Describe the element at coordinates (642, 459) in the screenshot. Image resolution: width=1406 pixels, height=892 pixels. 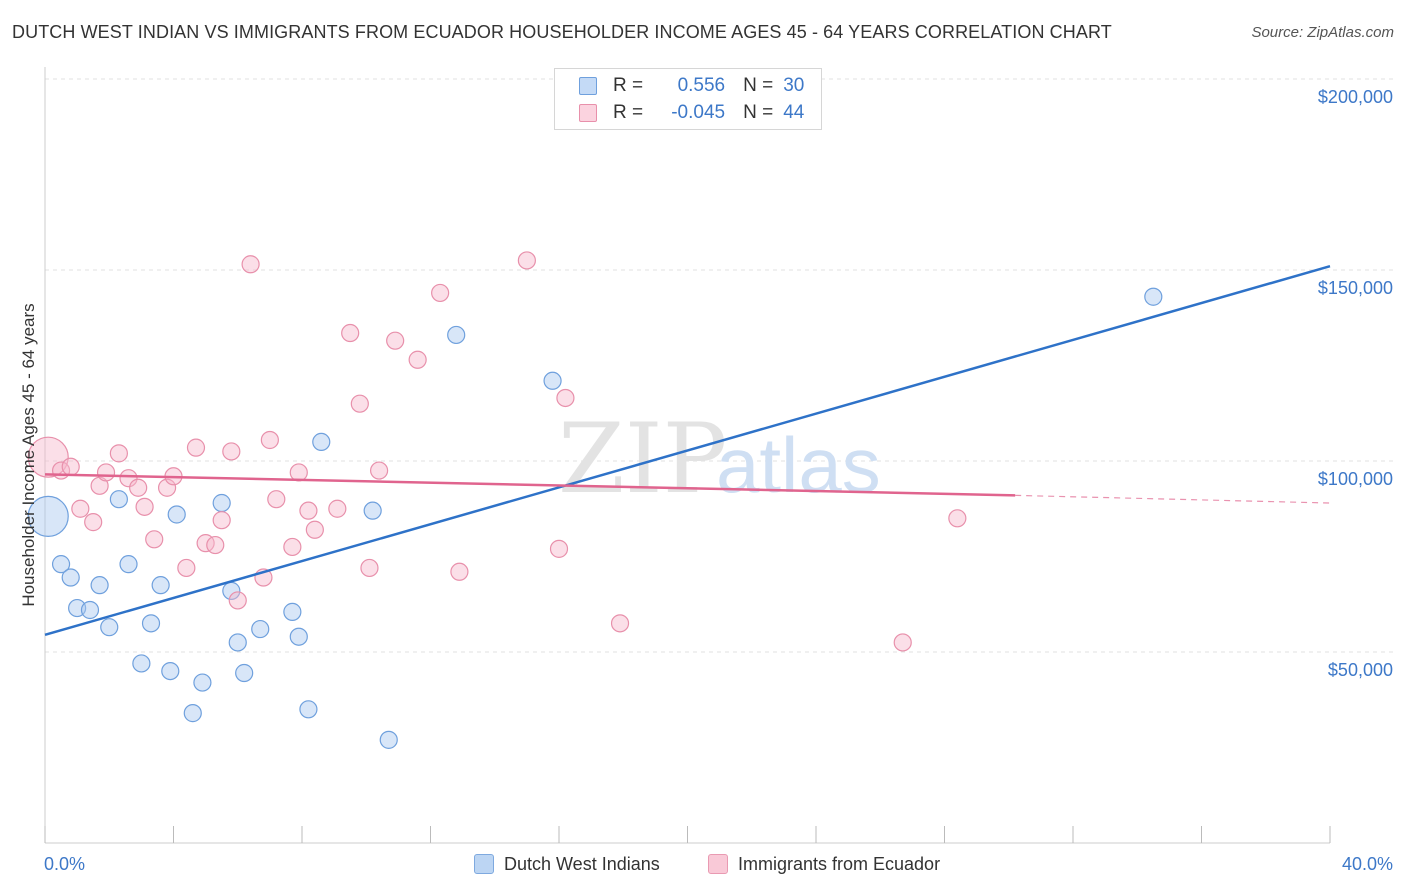
I see `watermark-zip: ZIP` at that location.